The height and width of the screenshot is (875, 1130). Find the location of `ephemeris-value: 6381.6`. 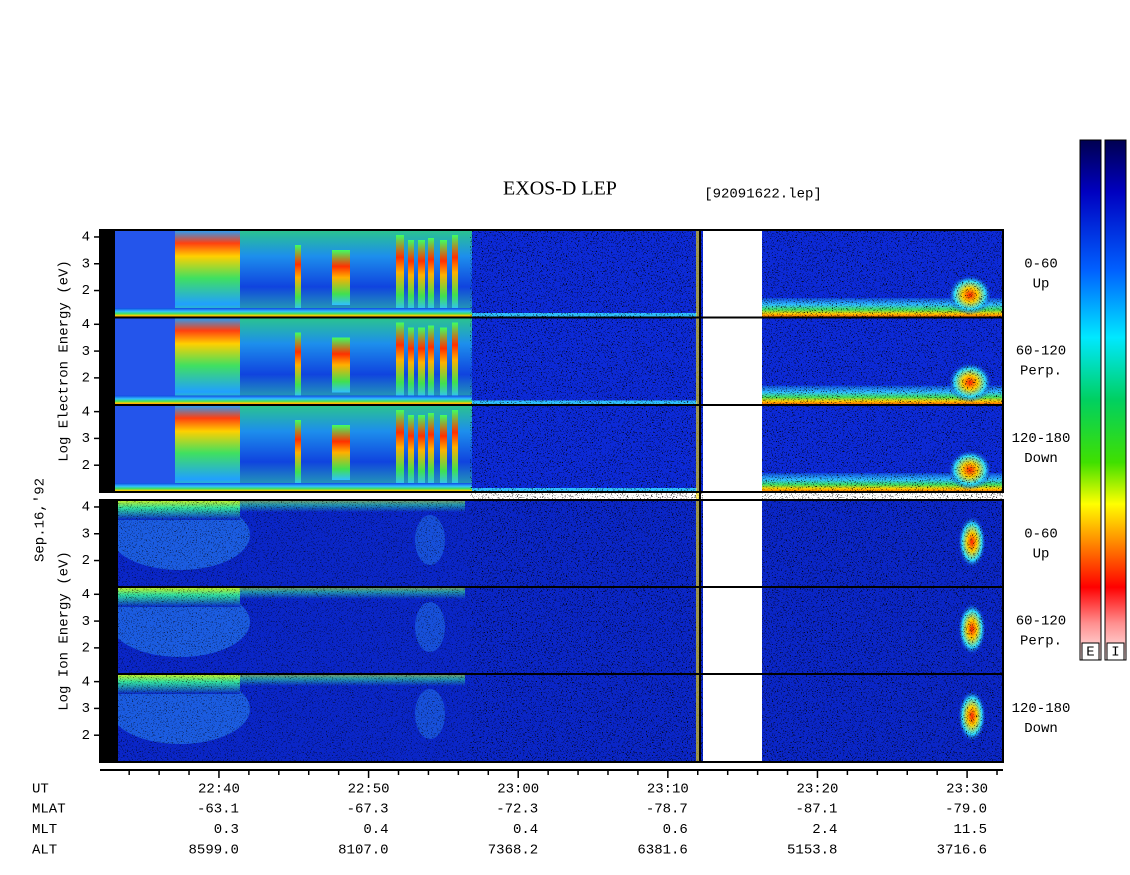

ephemeris-value: 6381.6 is located at coordinates (662, 851).